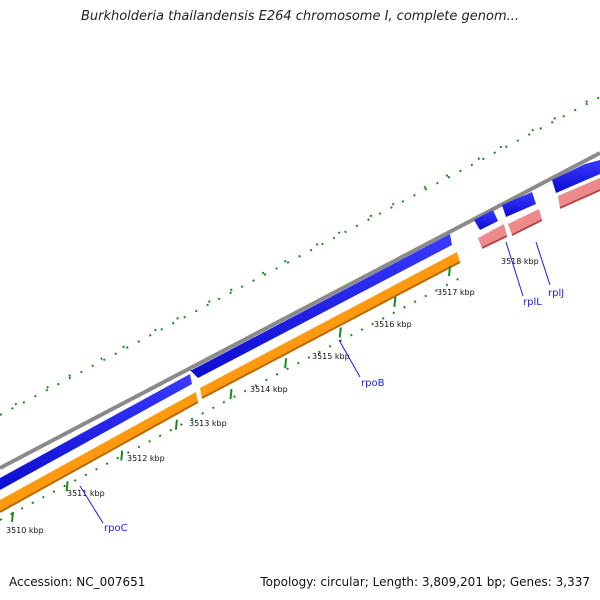 This screenshot has width=600, height=600. I want to click on scale-label: 3516 kbp, so click(393, 324).